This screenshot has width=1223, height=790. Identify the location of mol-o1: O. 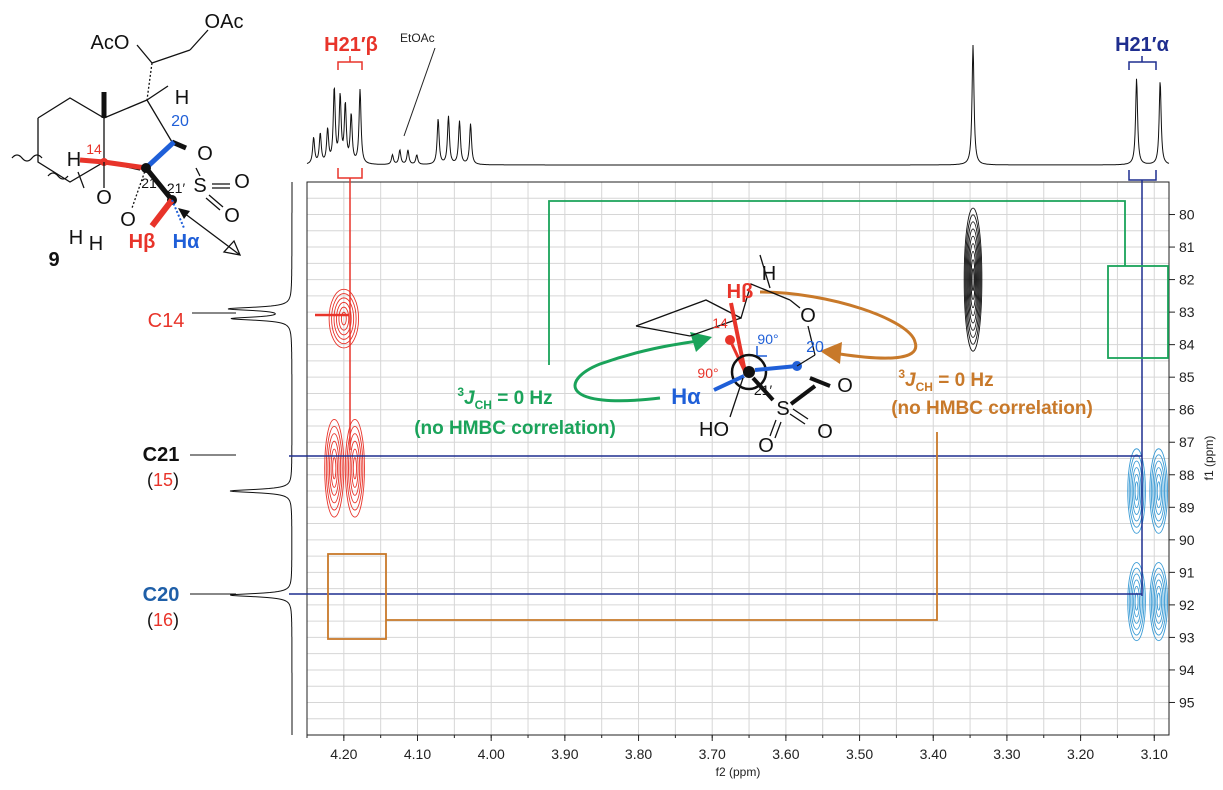
(205, 154).